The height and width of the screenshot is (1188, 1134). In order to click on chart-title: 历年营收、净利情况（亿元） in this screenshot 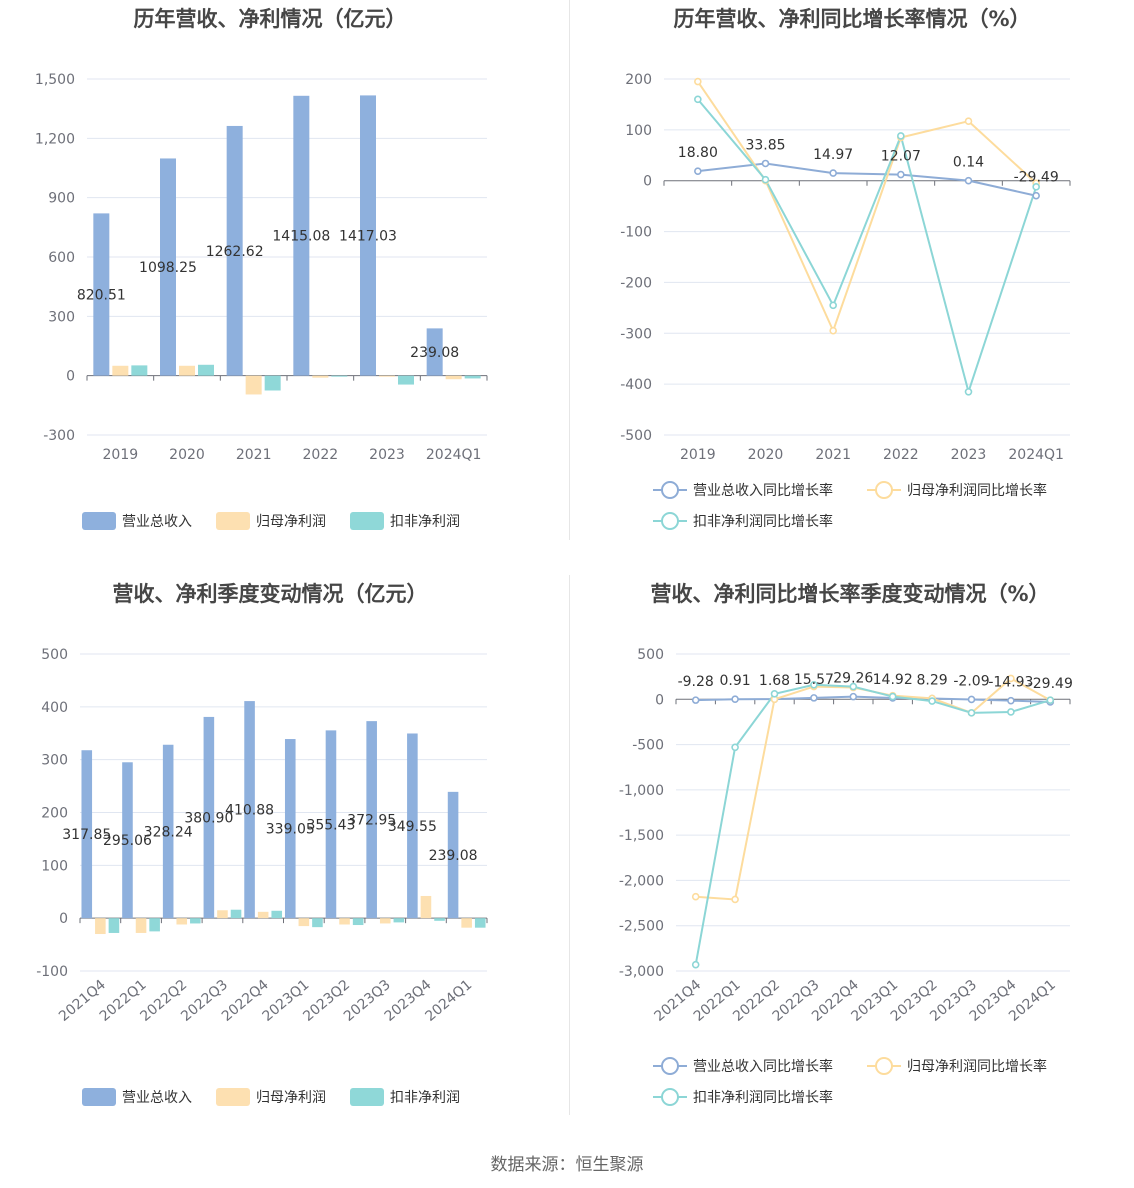, I will do `click(270, 19)`.